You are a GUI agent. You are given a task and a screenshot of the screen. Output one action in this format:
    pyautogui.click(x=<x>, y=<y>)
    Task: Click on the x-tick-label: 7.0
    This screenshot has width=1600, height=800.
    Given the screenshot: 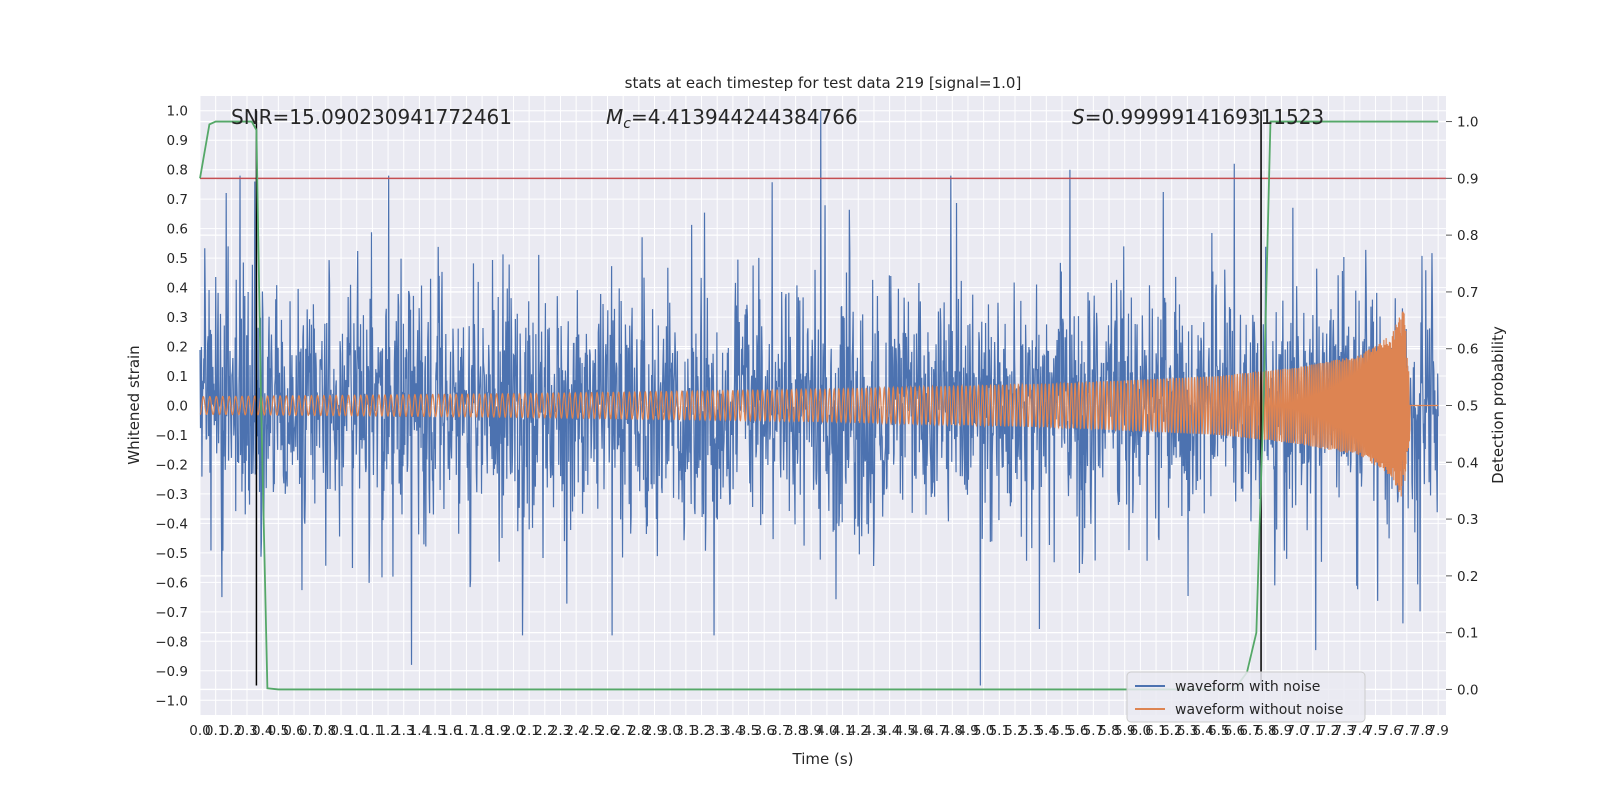 What is the action you would take?
    pyautogui.click(x=1296, y=731)
    